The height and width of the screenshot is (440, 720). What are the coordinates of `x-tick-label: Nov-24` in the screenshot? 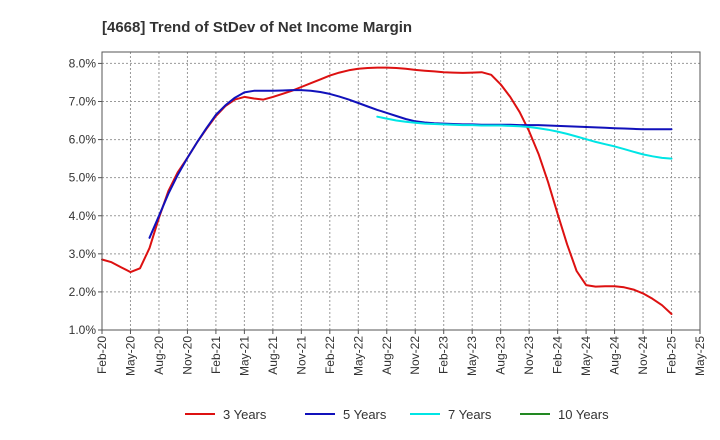 It's located at (643, 355).